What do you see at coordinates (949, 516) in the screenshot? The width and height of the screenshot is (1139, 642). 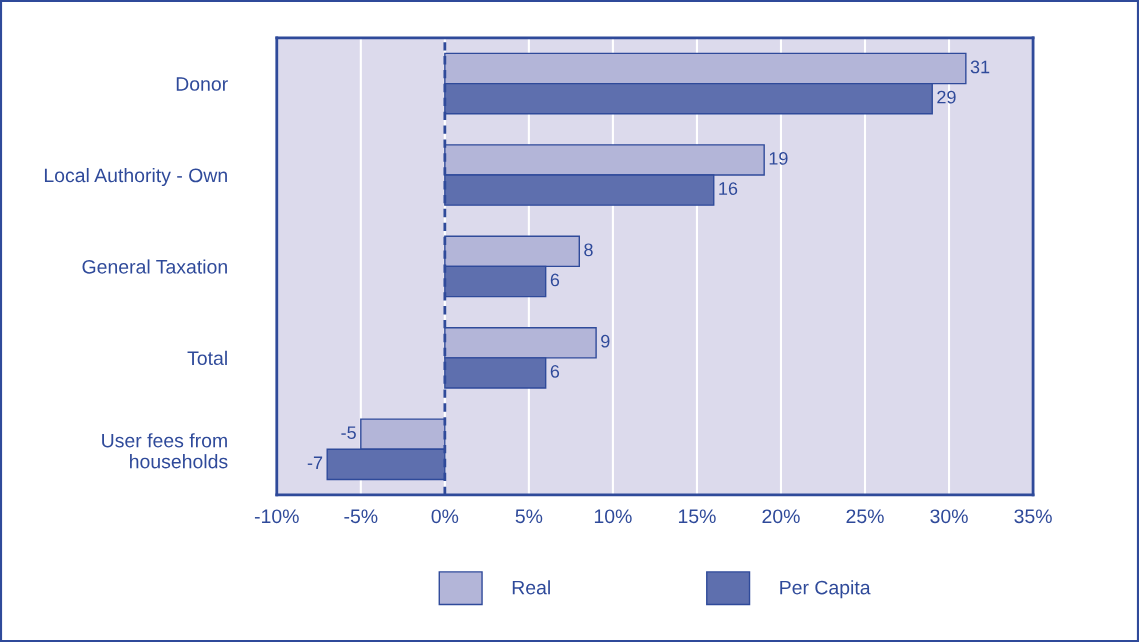 I see `x-tick-label: 30%` at bounding box center [949, 516].